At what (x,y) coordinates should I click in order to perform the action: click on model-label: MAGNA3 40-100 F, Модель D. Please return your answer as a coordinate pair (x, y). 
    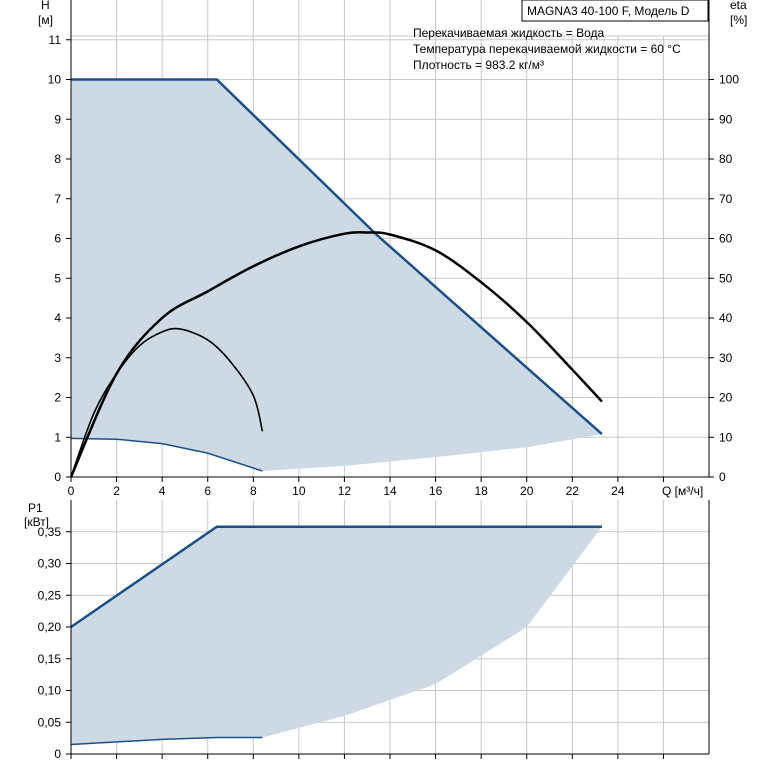
    Looking at the image, I should click on (608, 11).